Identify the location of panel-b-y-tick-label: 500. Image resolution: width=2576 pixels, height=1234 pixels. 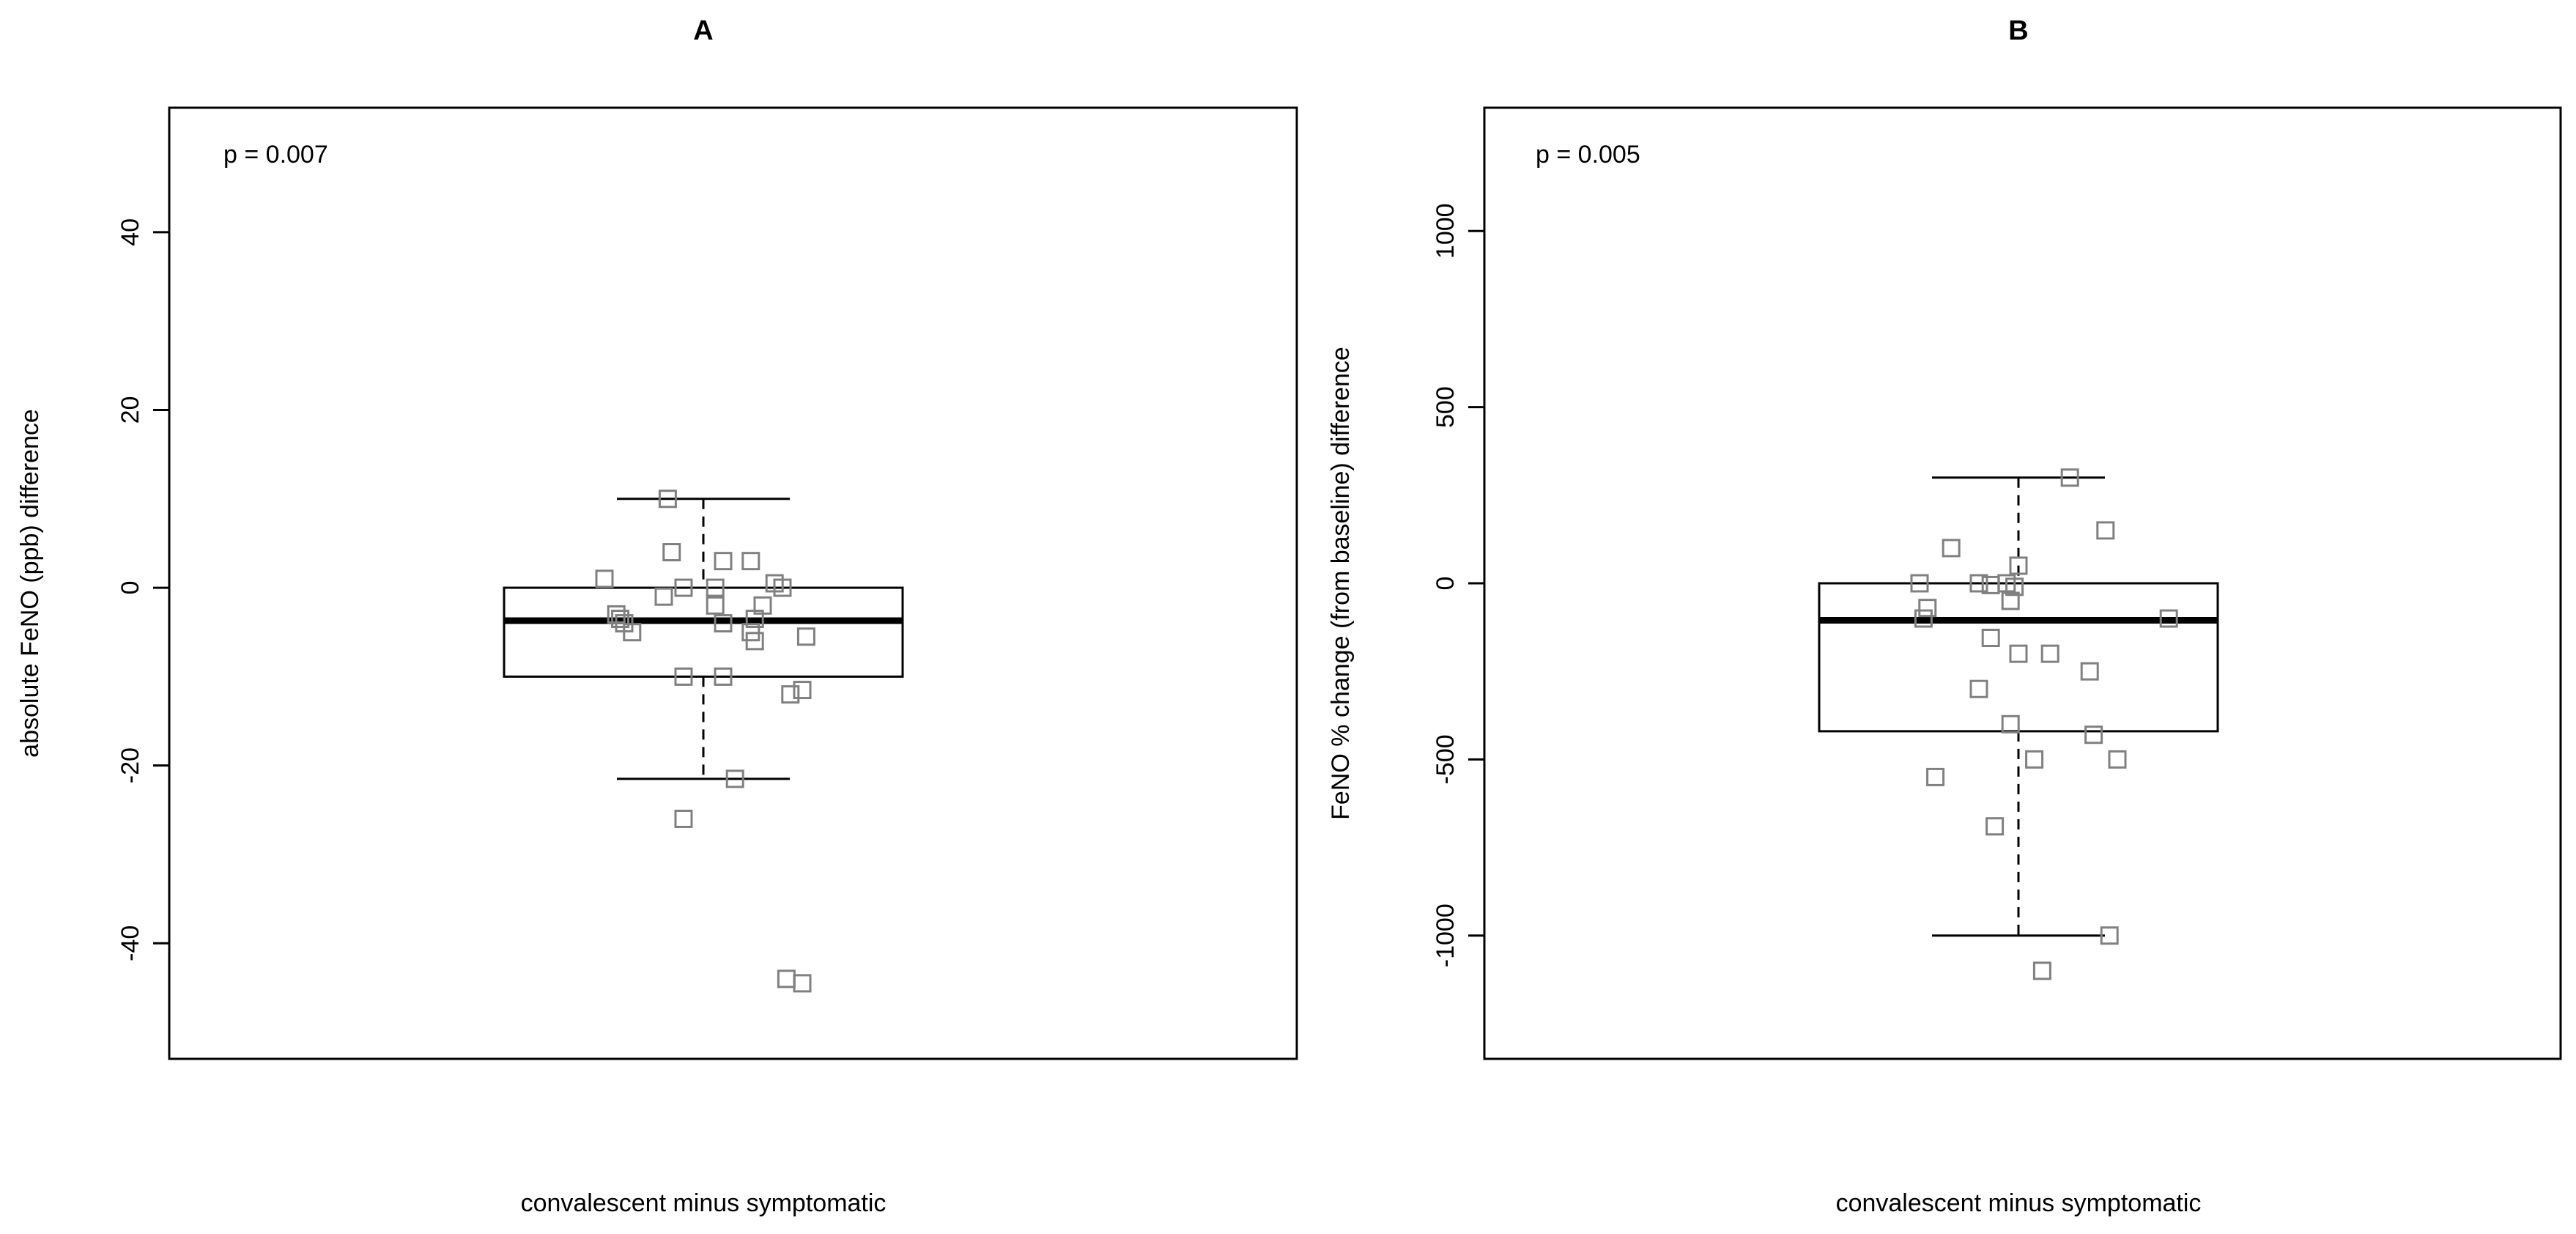
(1445, 407).